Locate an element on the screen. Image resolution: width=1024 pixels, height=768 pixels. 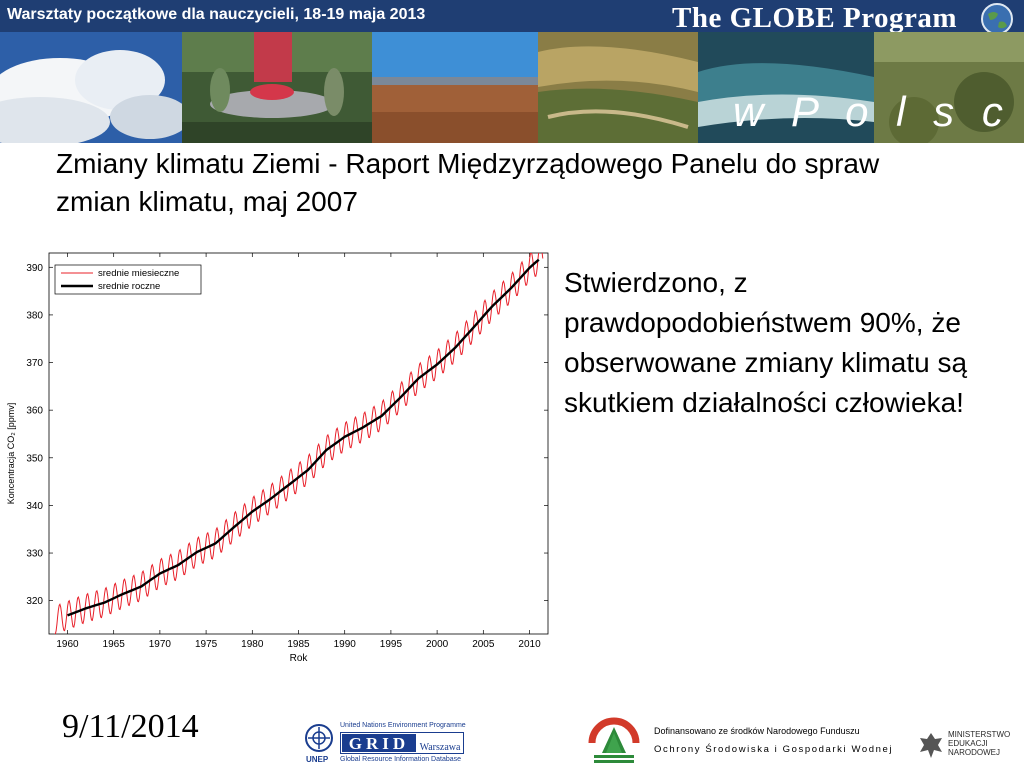
unep-label: UNEP is located at coordinates (317, 759).